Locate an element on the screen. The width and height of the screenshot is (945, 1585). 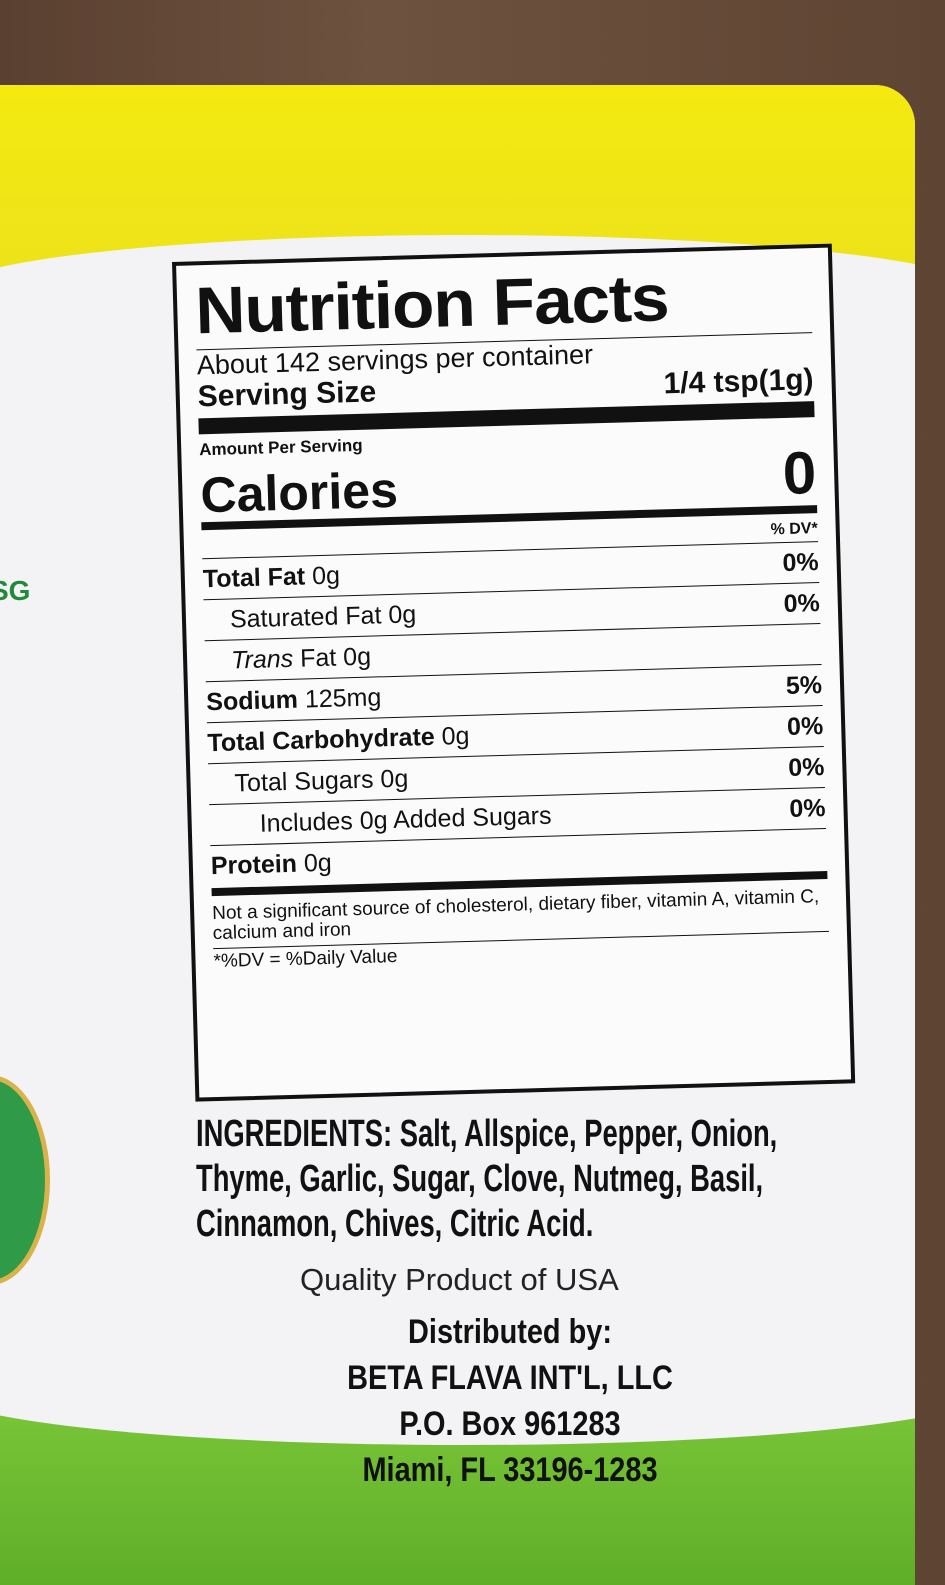
nutrient-name: Trans is located at coordinates (262, 659).